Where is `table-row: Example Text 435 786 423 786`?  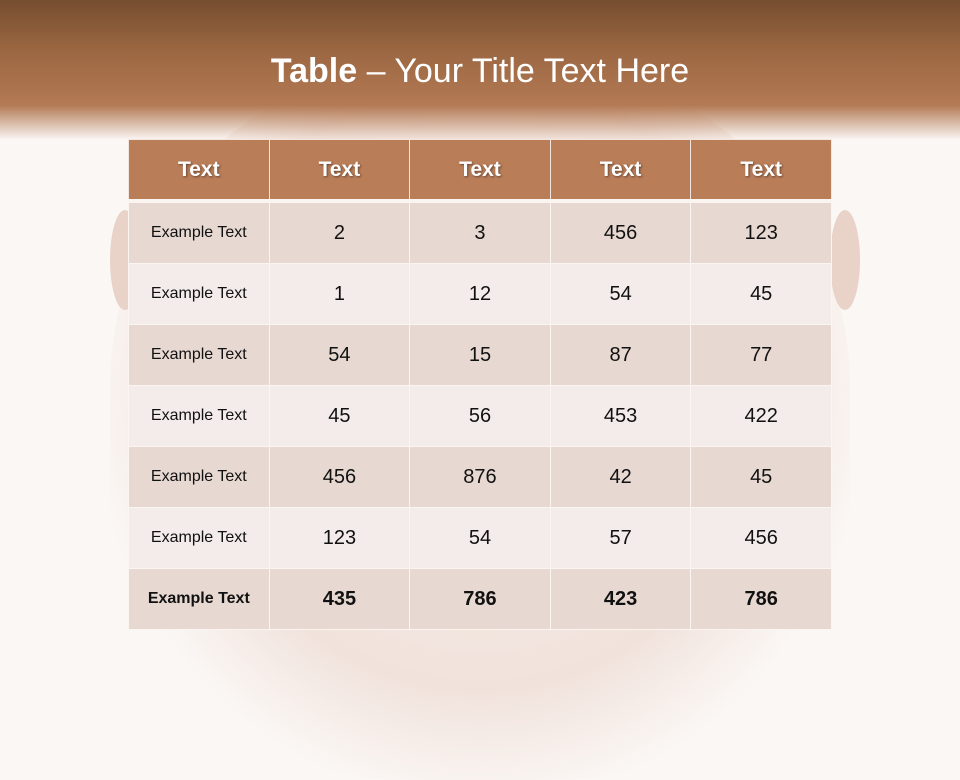
table-row: Example Text 435 786 423 786 is located at coordinates (480, 599).